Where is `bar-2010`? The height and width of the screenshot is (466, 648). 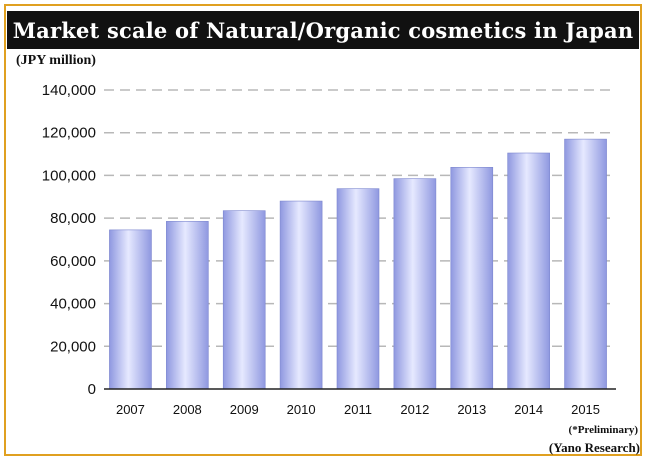
bar-2010 is located at coordinates (301, 295).